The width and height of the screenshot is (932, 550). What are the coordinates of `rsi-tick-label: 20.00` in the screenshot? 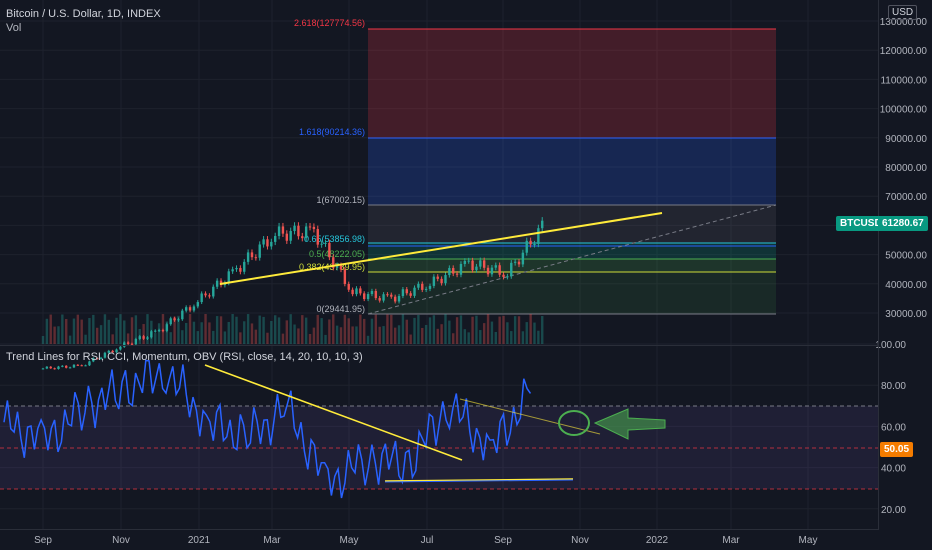 It's located at (893, 510).